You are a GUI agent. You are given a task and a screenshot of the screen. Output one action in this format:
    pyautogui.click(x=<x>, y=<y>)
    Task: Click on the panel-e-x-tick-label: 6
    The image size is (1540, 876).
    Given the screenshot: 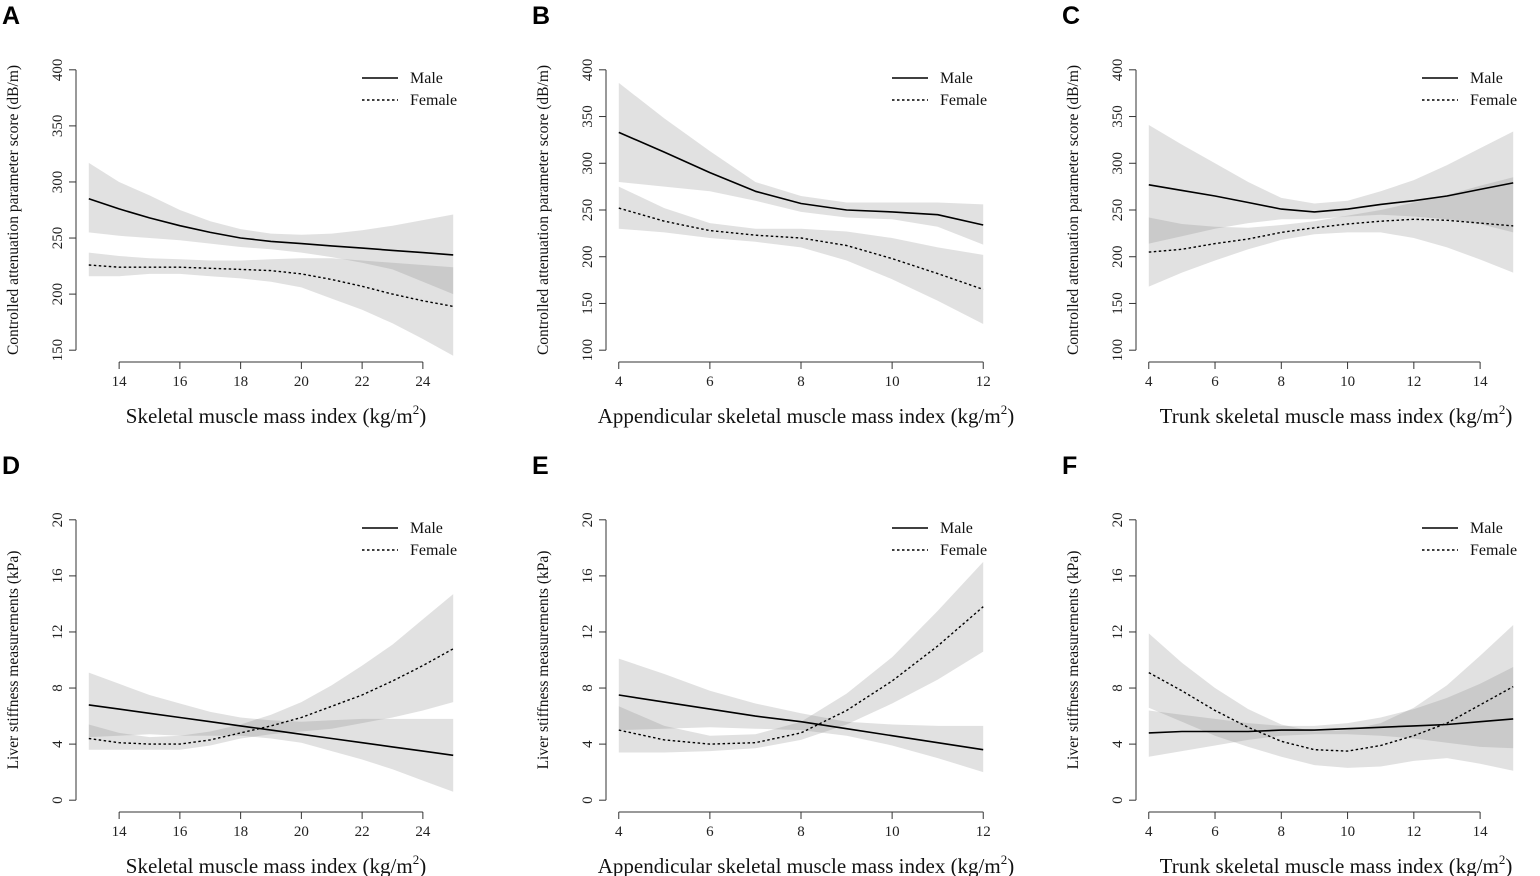 What is the action you would take?
    pyautogui.click(x=710, y=832)
    